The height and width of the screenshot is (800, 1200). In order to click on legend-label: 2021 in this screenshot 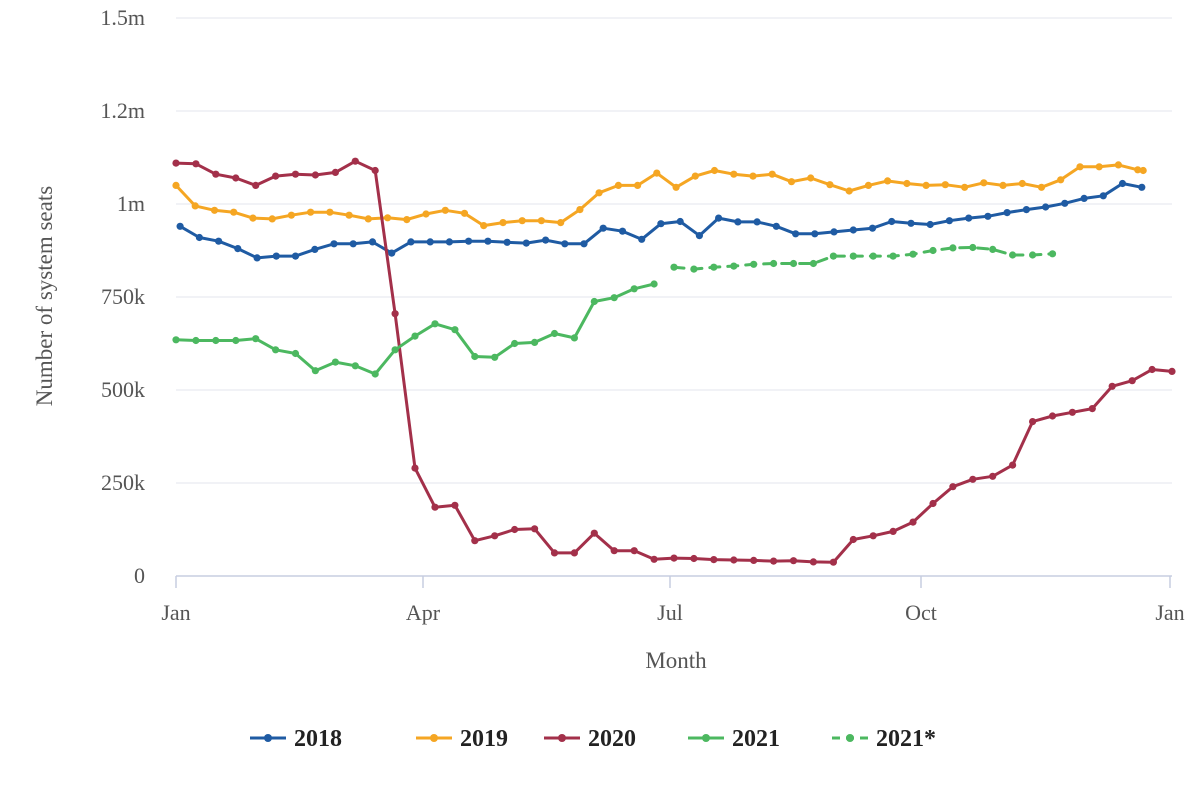, I will do `click(756, 739)`.